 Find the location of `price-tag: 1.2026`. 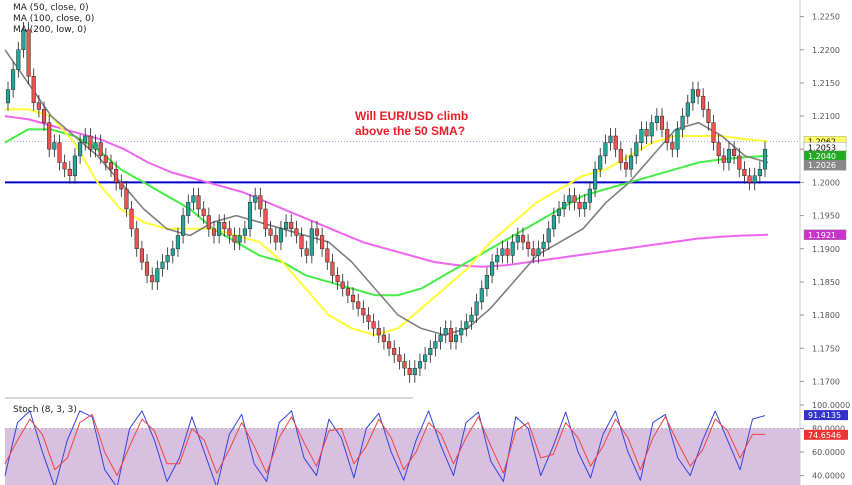

price-tag: 1.2026 is located at coordinates (825, 165).